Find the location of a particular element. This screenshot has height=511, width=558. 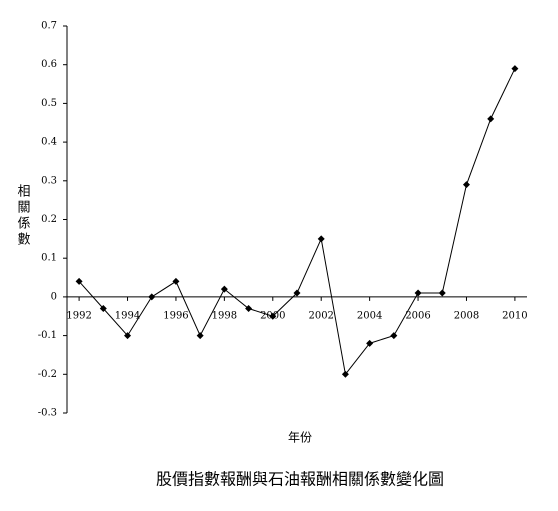

y-tick-label: 0.4 is located at coordinates (49, 142).